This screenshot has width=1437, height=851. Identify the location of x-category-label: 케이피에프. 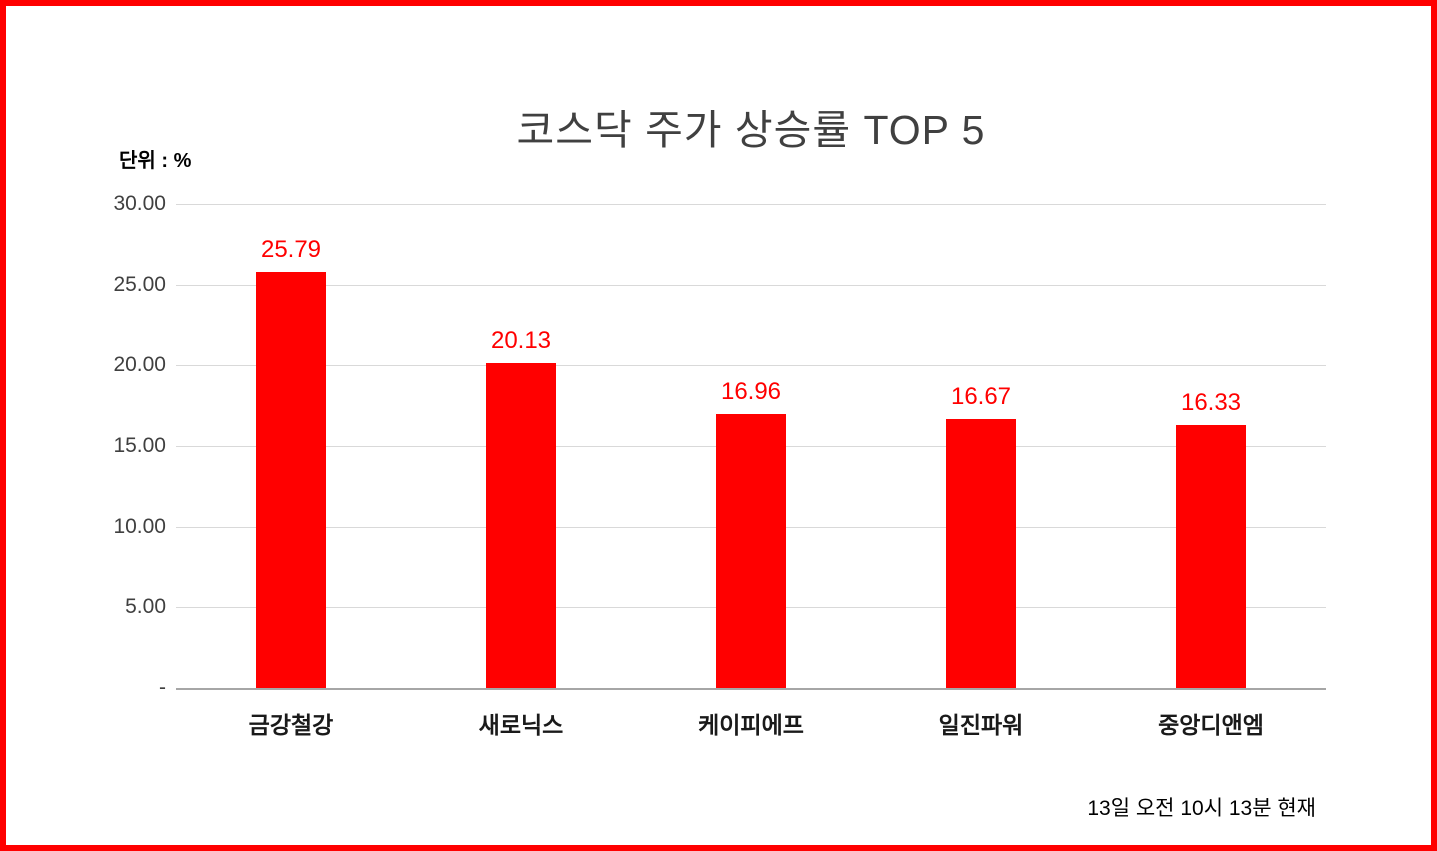
(751, 725).